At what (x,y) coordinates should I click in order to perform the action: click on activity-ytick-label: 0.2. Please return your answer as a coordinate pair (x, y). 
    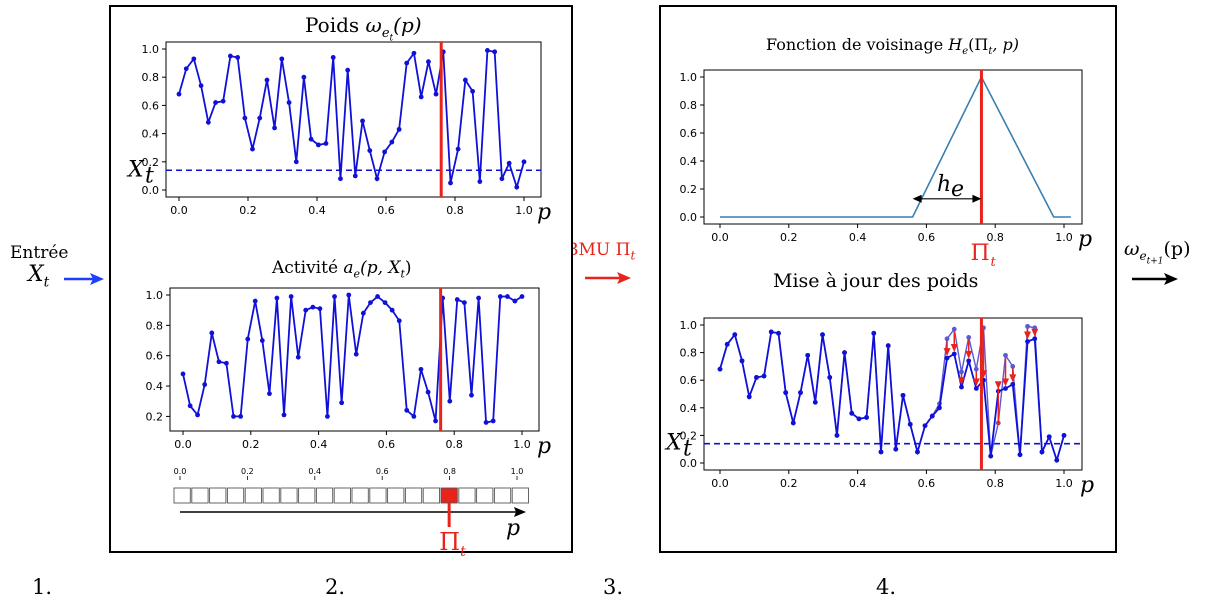
    Looking at the image, I should click on (155, 416).